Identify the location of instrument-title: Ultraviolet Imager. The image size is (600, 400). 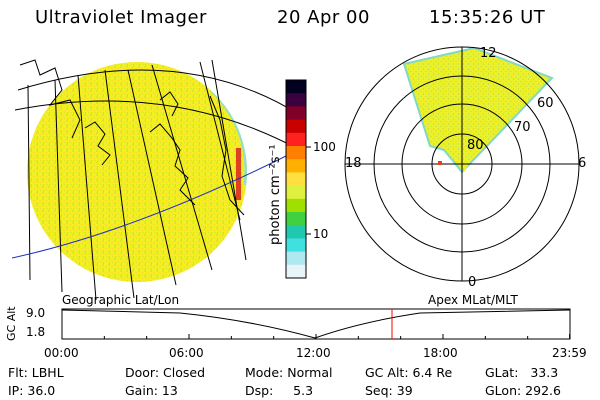
(121, 17).